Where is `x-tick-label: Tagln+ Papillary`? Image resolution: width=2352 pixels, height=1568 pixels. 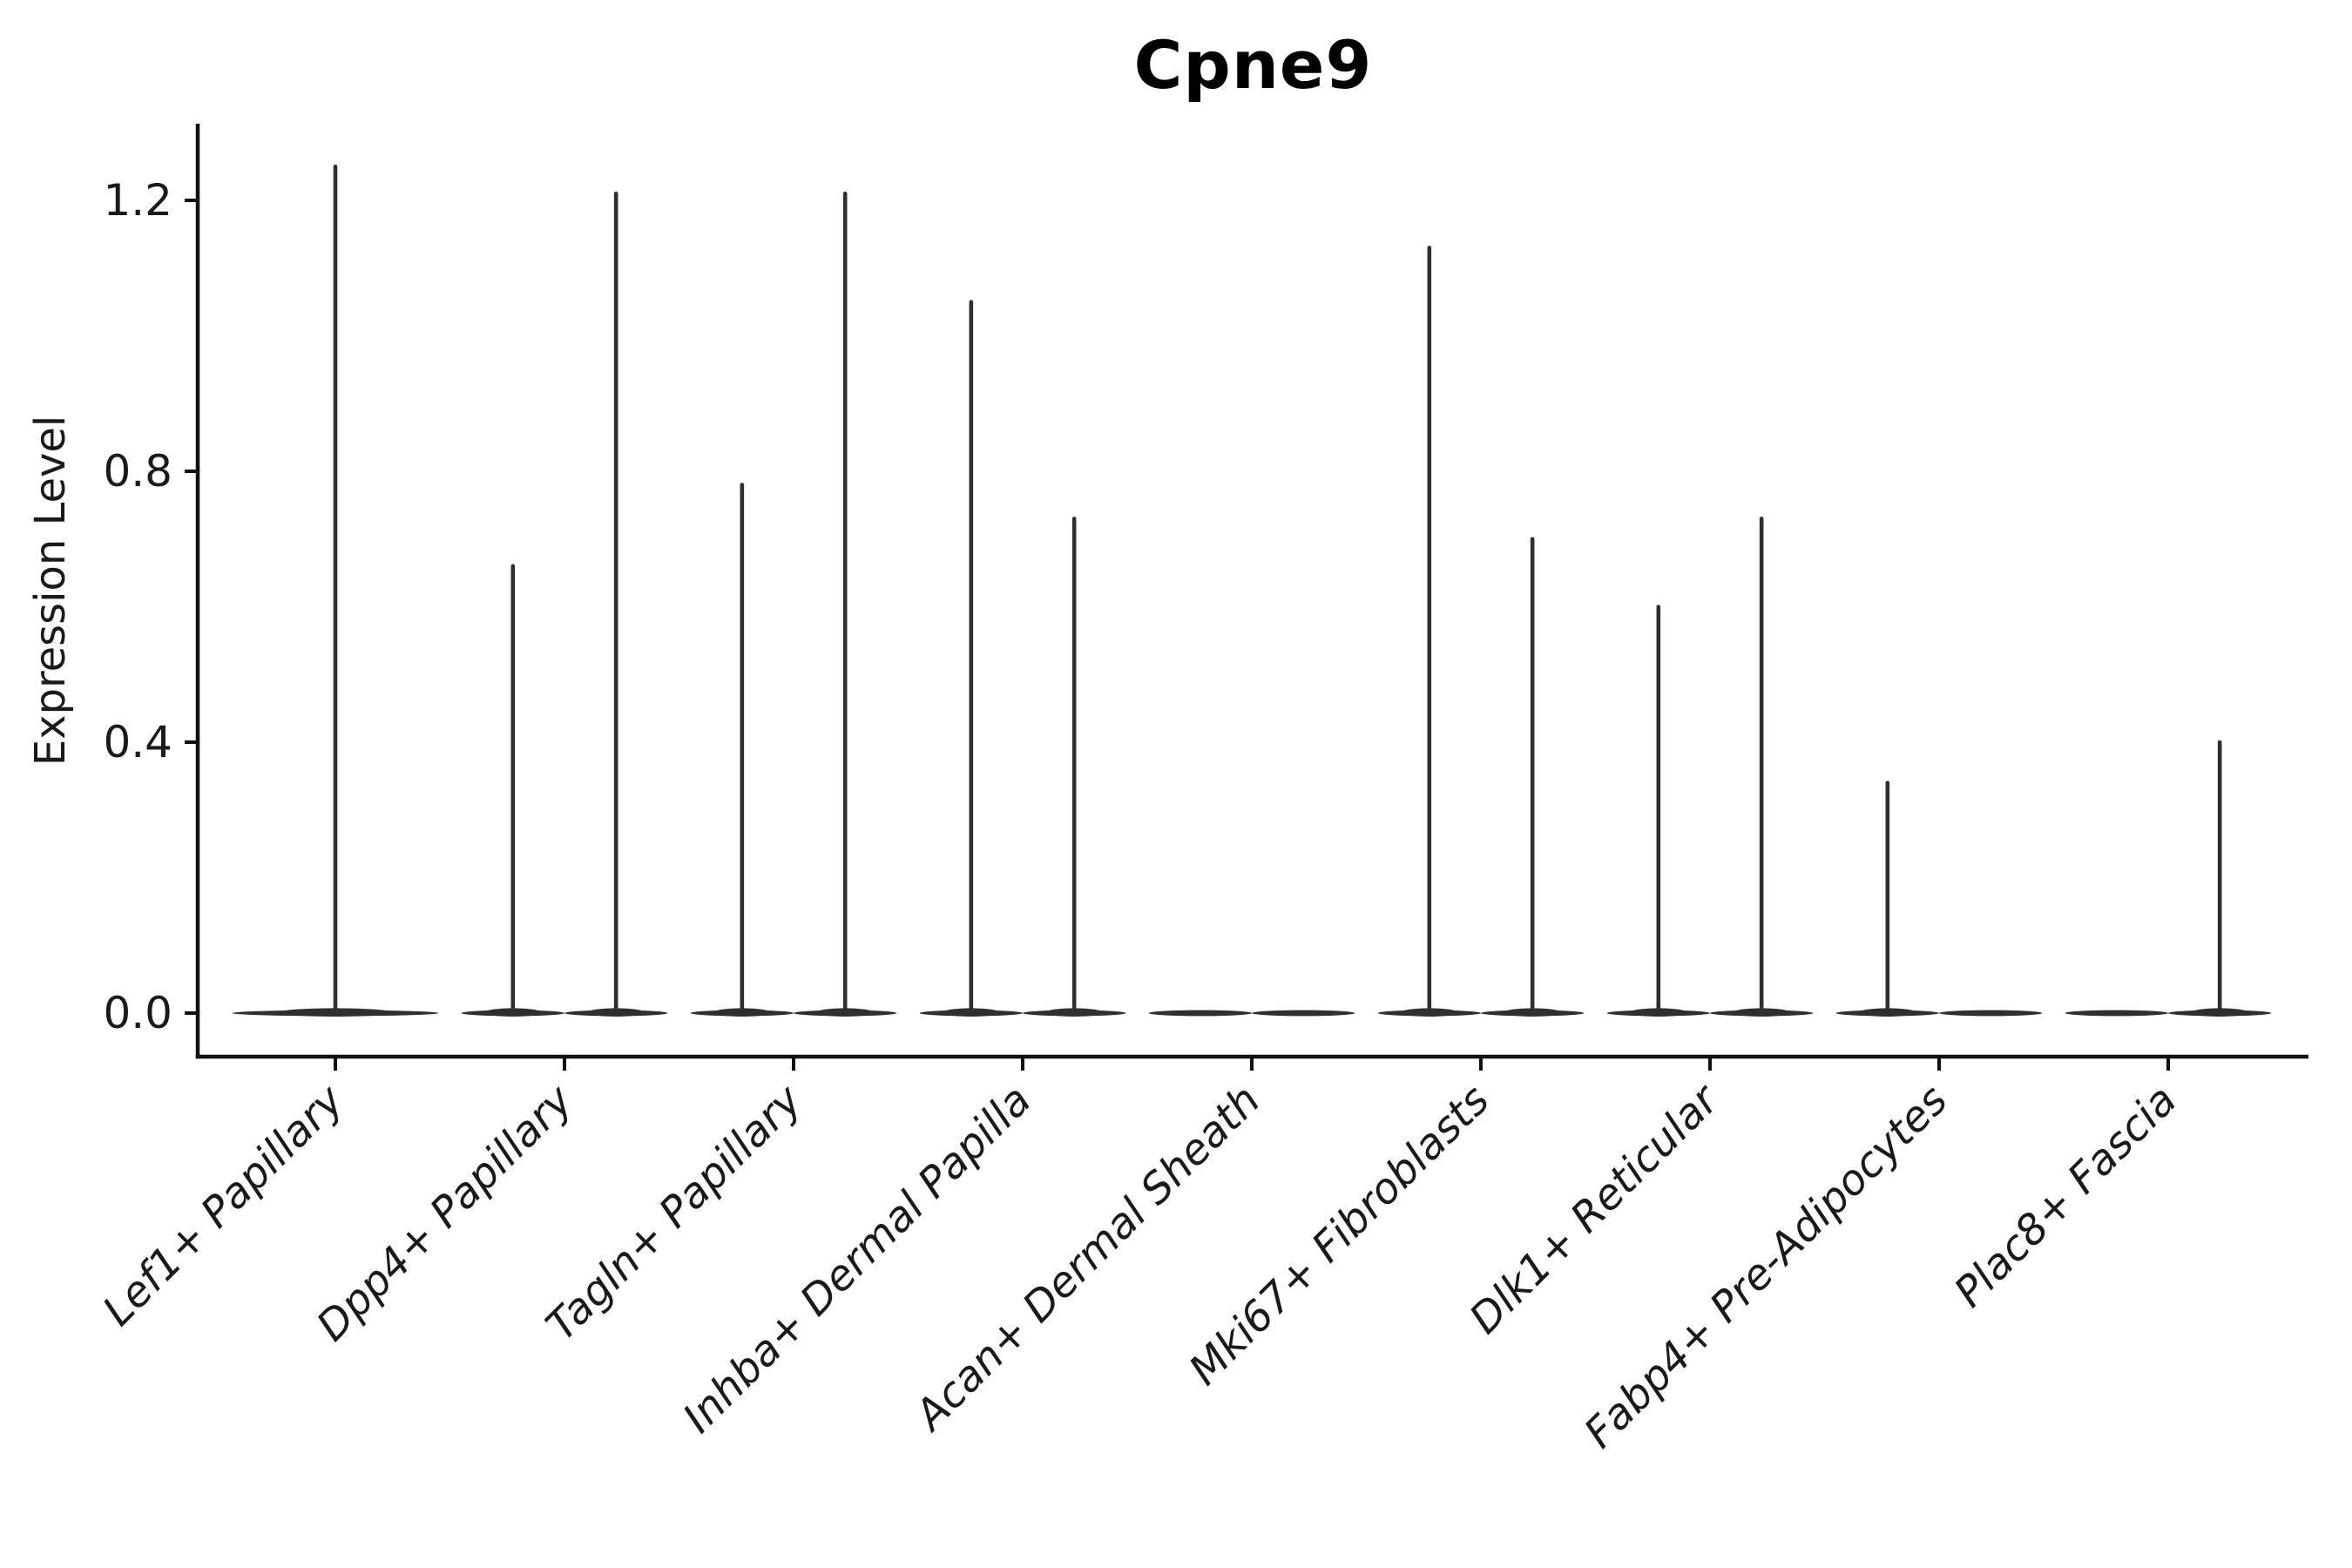
x-tick-label: Tagln+ Papillary is located at coordinates (674, 1212).